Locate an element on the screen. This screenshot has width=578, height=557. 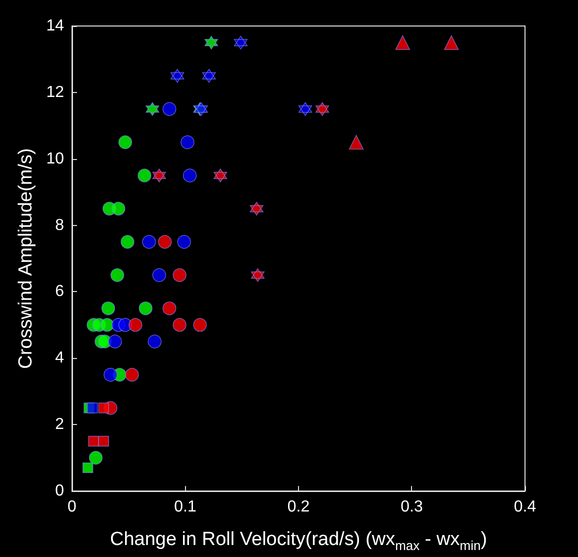
x-tick-label: 0.4 is located at coordinates (525, 507).